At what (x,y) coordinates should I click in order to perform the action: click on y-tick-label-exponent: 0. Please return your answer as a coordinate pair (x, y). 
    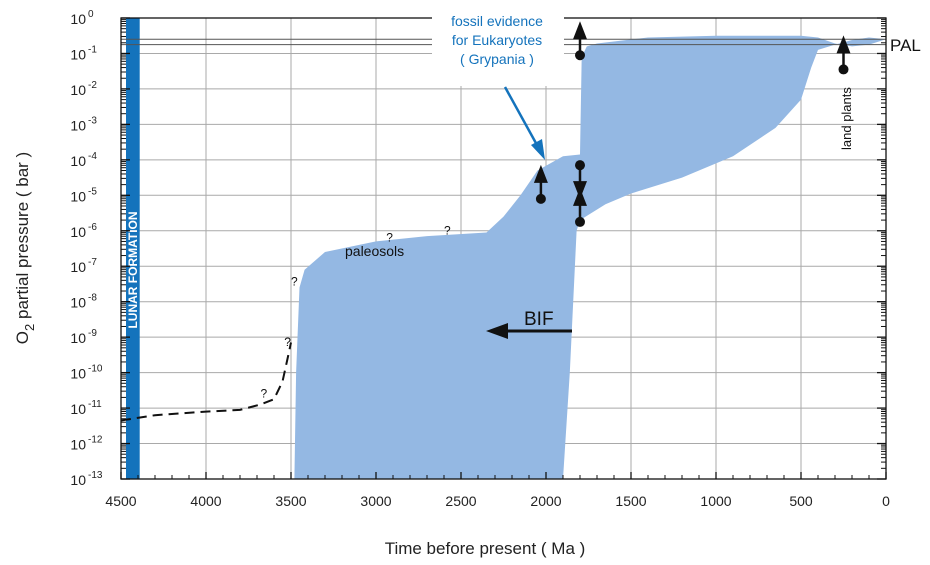
    Looking at the image, I should click on (91, 14).